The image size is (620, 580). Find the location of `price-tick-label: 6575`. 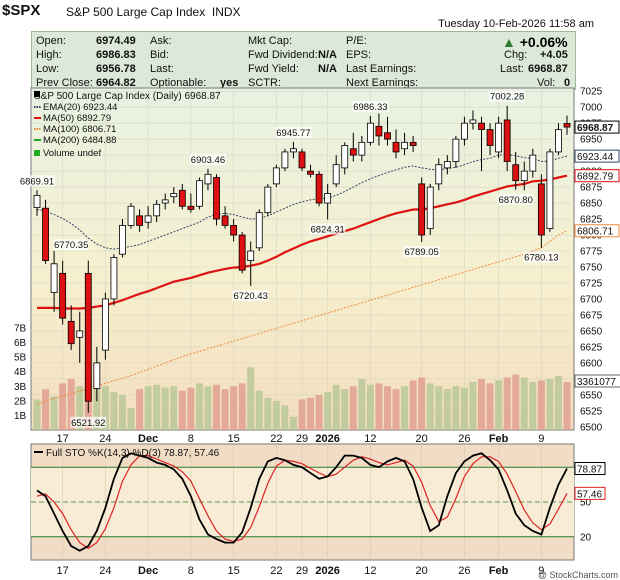

price-tick-label: 6575 is located at coordinates (591, 379).